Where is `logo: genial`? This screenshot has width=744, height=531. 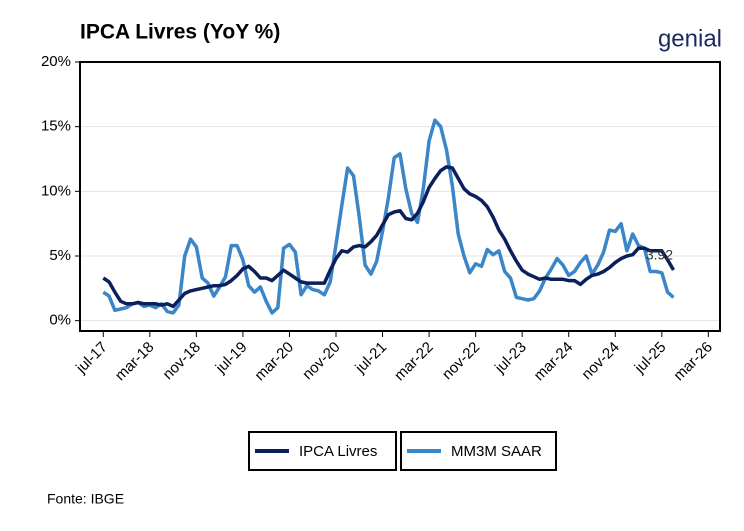 logo: genial is located at coordinates (690, 38).